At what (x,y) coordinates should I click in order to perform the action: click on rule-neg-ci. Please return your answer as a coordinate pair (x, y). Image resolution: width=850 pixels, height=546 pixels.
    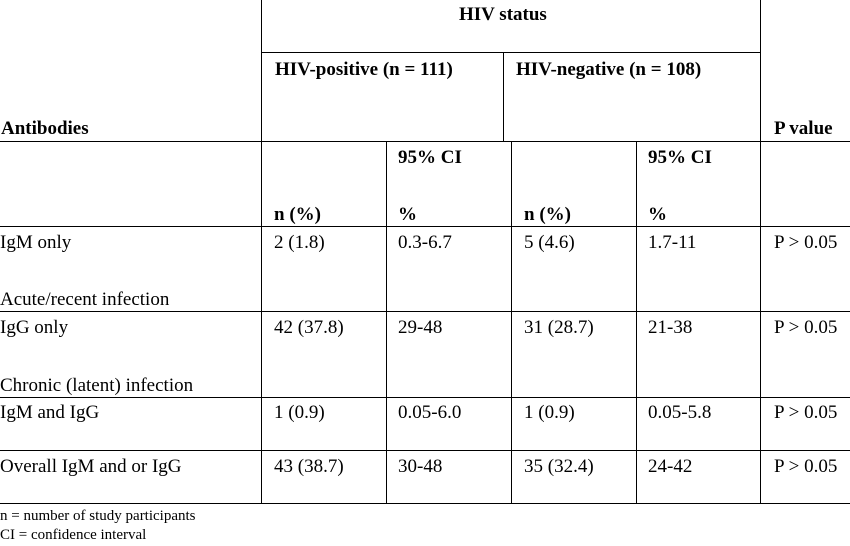
    Looking at the image, I should click on (636, 322).